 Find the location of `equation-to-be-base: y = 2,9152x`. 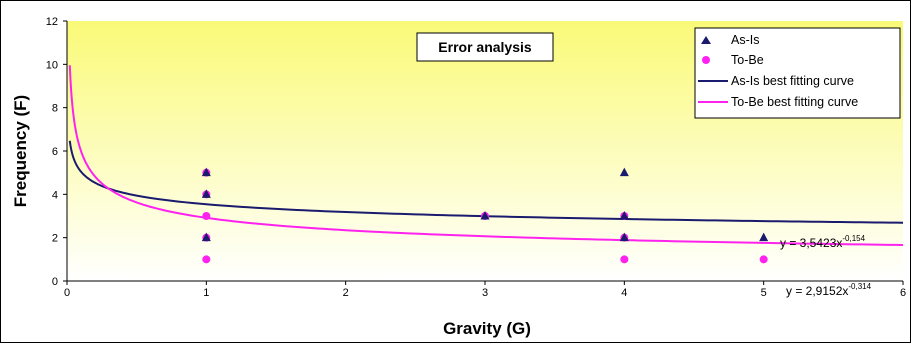

equation-to-be-base: y = 2,9152x is located at coordinates (817, 291).